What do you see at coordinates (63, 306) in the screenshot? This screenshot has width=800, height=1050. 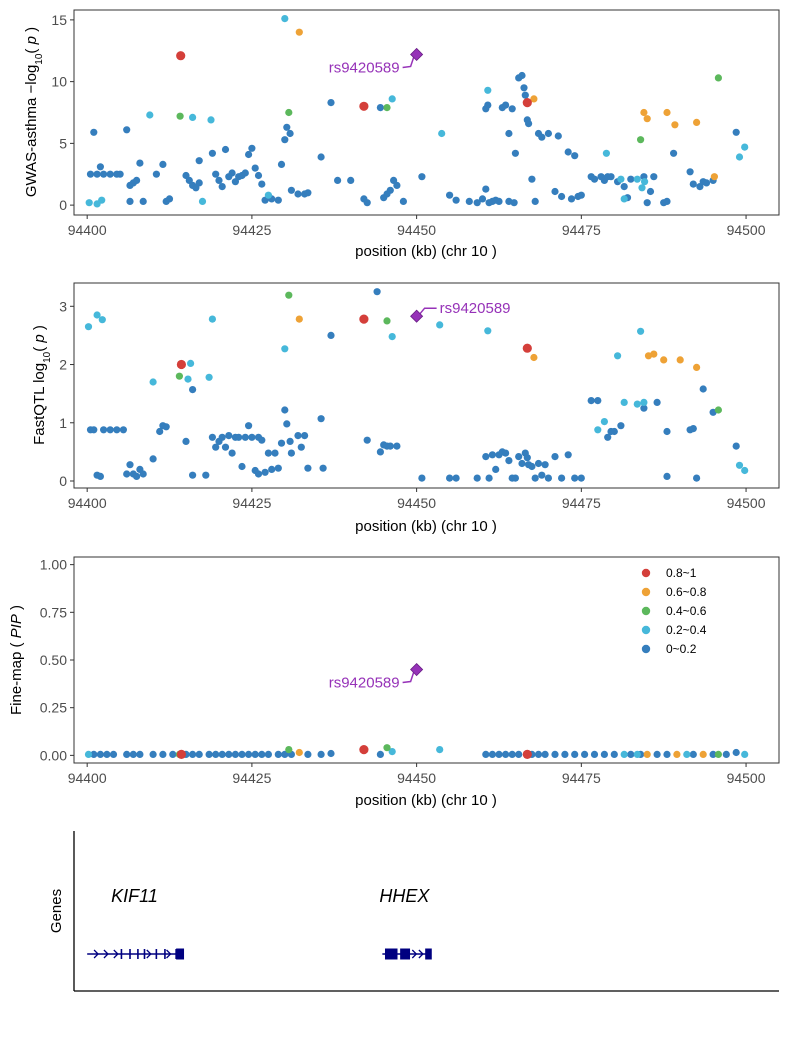 I see `fastqtl-y-tick-label: 3` at bounding box center [63, 306].